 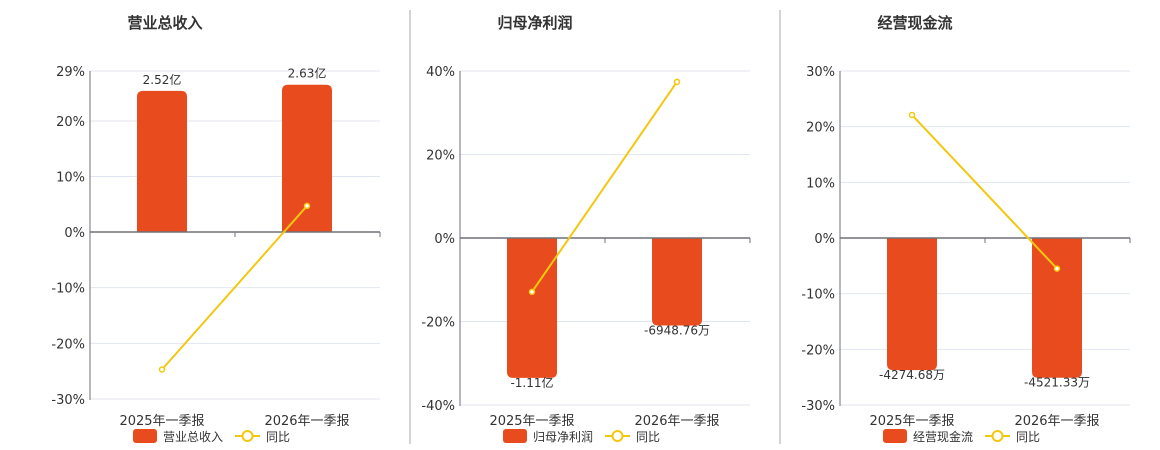 I want to click on legend-bar-label: 归母净利润, so click(x=563, y=437).